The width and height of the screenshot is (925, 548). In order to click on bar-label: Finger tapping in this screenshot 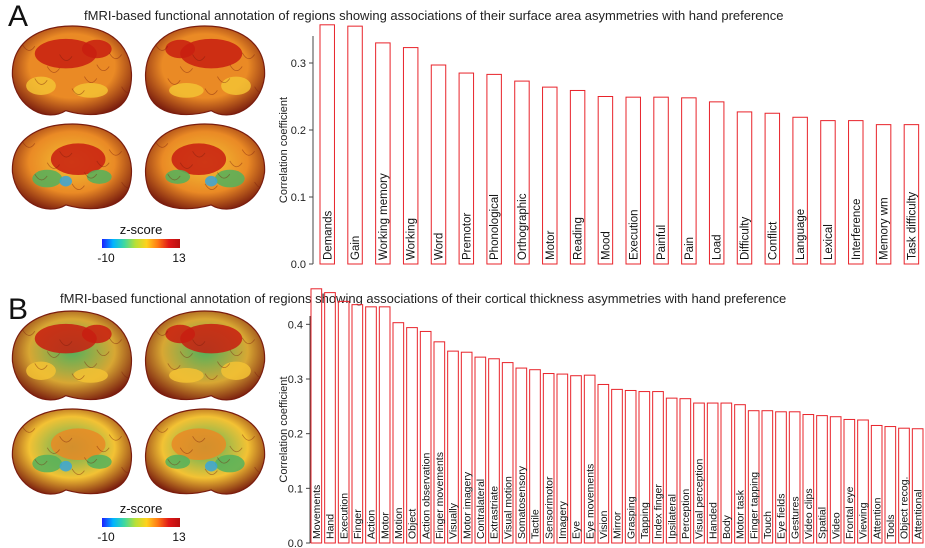, I will do `click(754, 505)`.